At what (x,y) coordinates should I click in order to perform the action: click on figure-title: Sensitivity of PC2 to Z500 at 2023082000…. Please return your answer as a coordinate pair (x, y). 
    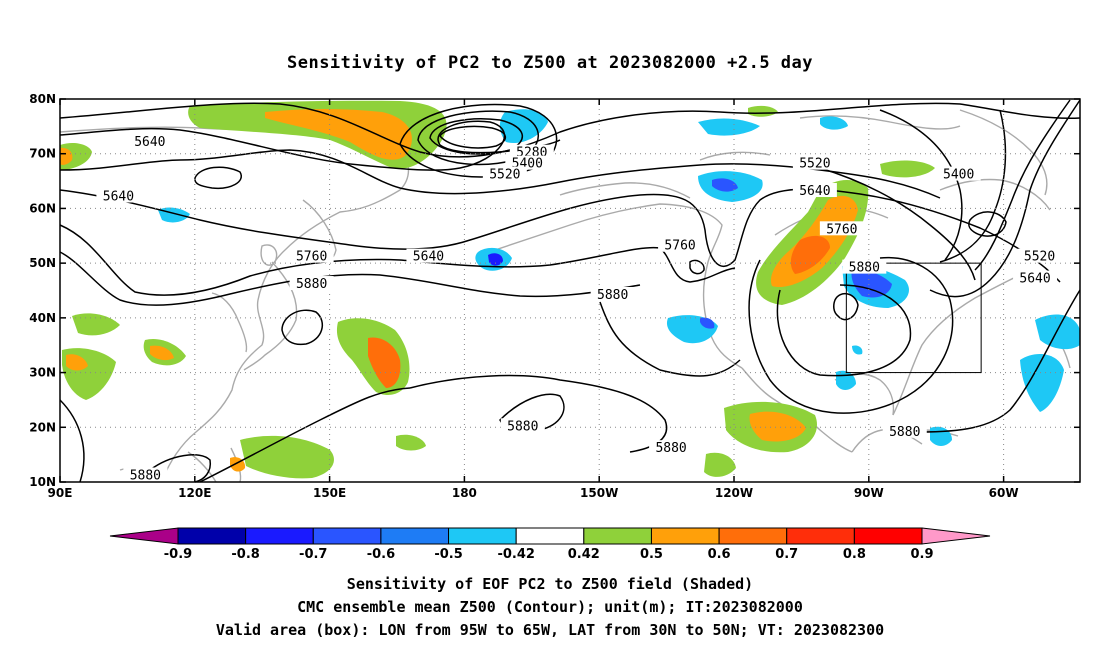
    Looking at the image, I should click on (550, 63).